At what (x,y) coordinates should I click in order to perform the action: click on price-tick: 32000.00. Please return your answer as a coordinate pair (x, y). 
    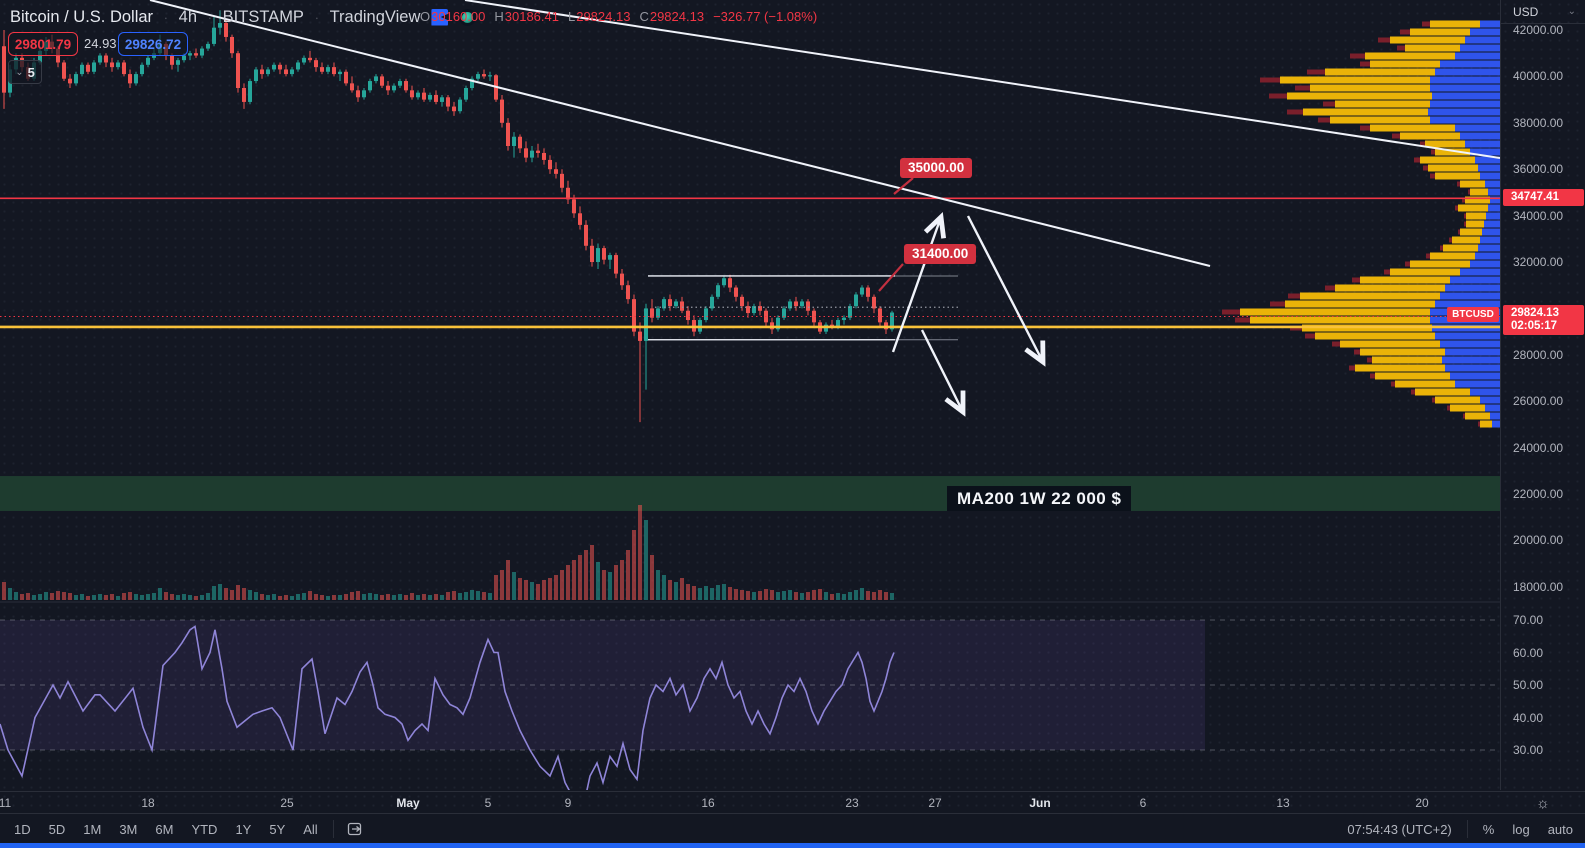
    Looking at the image, I should click on (1538, 262).